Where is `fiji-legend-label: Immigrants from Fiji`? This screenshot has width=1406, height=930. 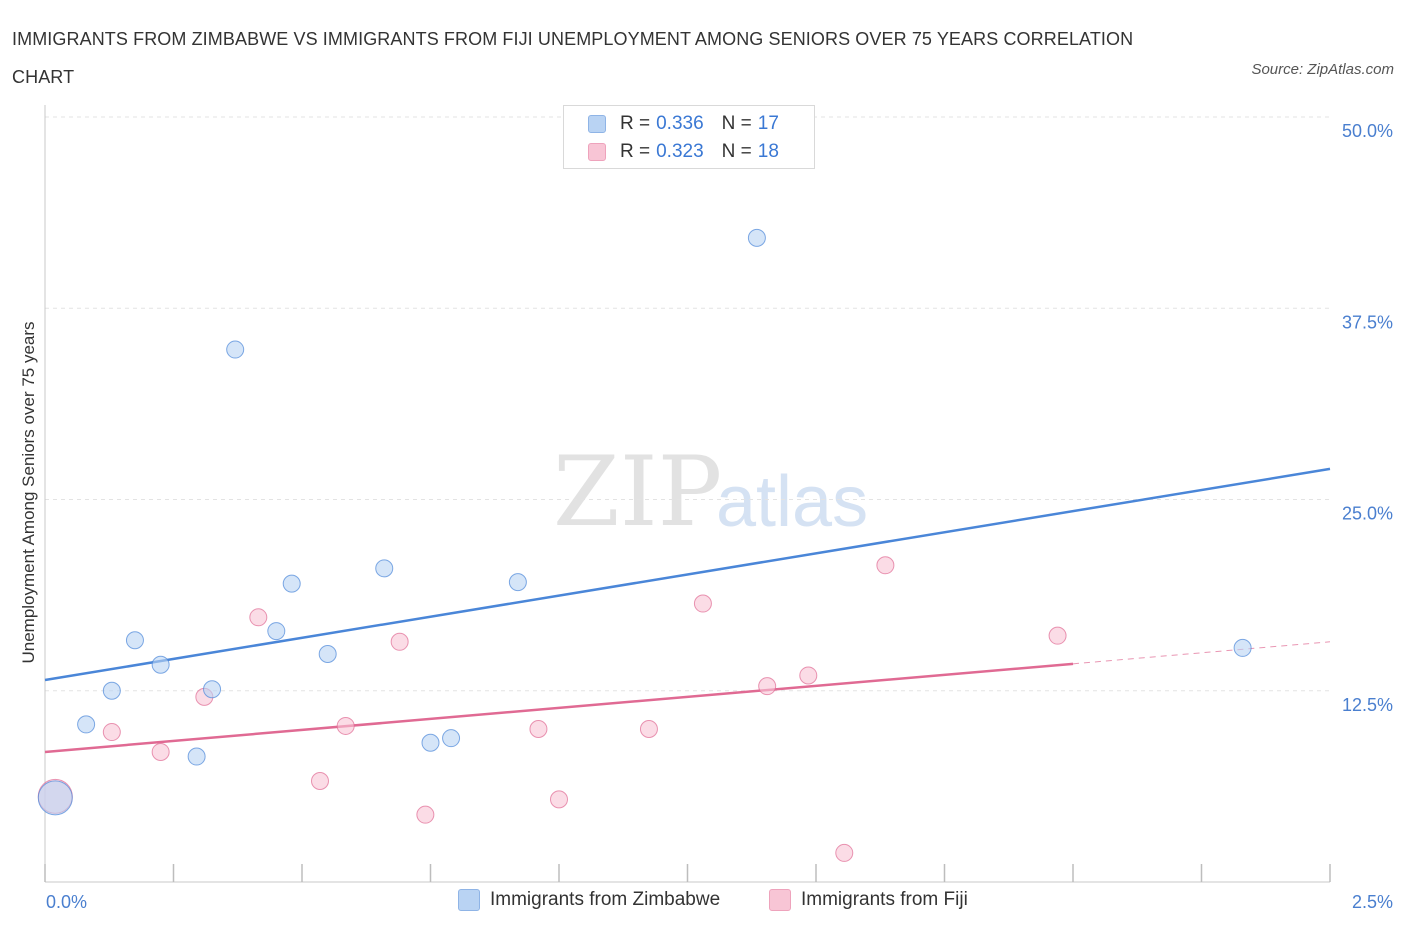
fiji-legend-label: Immigrants from Fiji is located at coordinates (884, 899).